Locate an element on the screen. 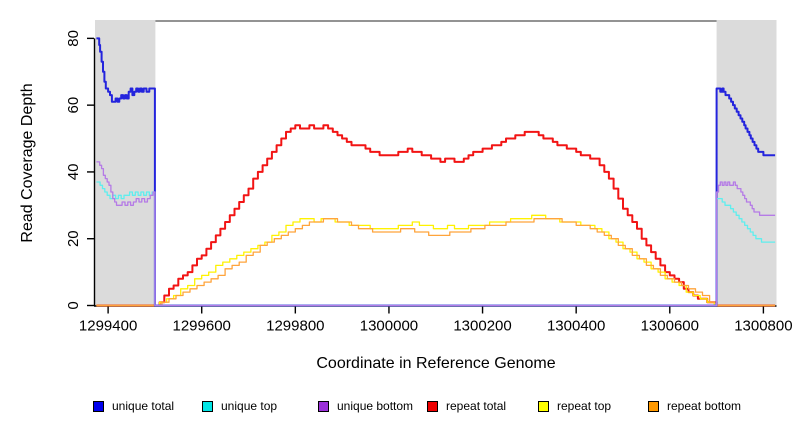  repeat-top-swatch-icon is located at coordinates (543, 406).